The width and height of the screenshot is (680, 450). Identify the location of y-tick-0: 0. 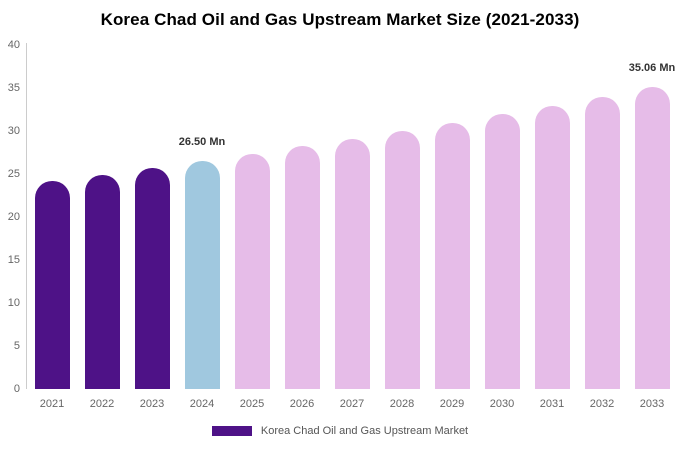
(16, 389).